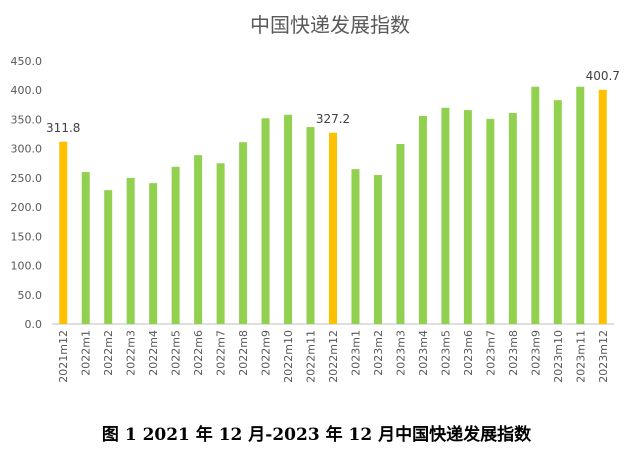 The height and width of the screenshot is (464, 633). Describe the element at coordinates (63, 356) in the screenshot. I see `x-tick-label: 2021m12` at that location.